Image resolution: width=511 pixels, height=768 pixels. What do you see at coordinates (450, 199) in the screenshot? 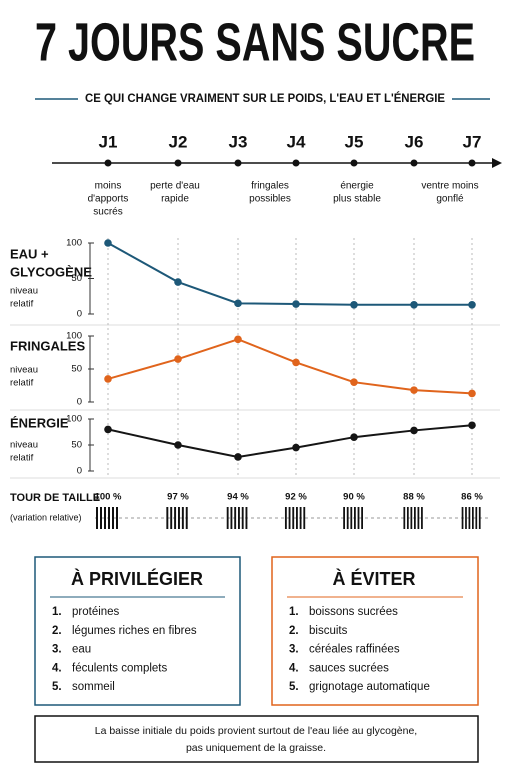
I see `timeline-note: gonflé` at bounding box center [450, 199].